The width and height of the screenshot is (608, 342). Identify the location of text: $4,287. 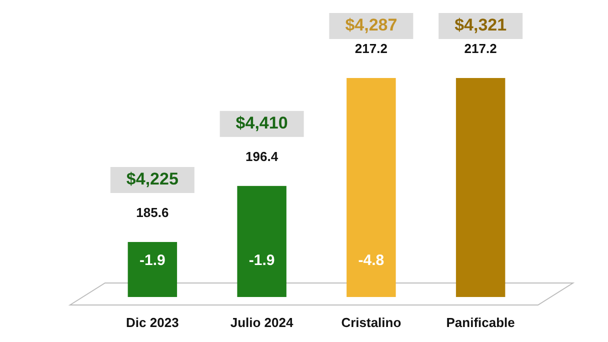
(371, 24).